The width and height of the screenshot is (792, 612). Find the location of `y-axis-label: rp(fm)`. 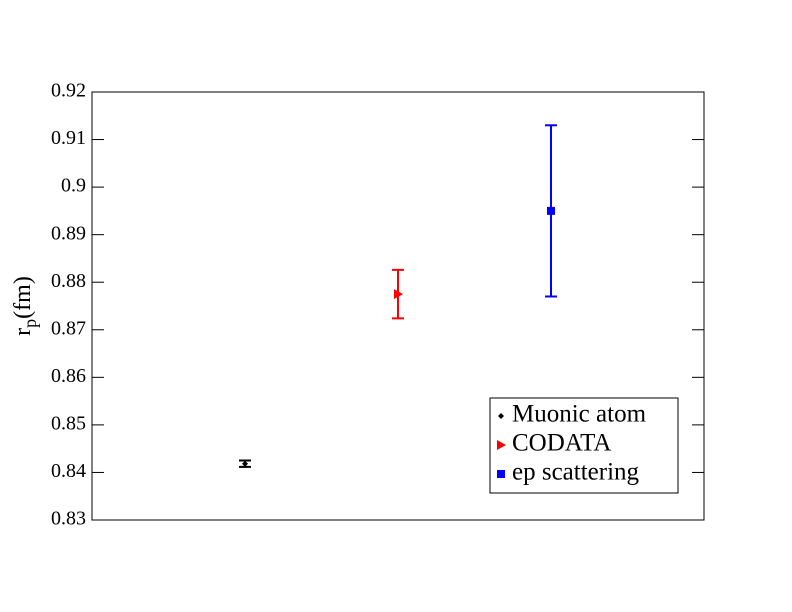

y-axis-label: rp(fm) is located at coordinates (25, 306).